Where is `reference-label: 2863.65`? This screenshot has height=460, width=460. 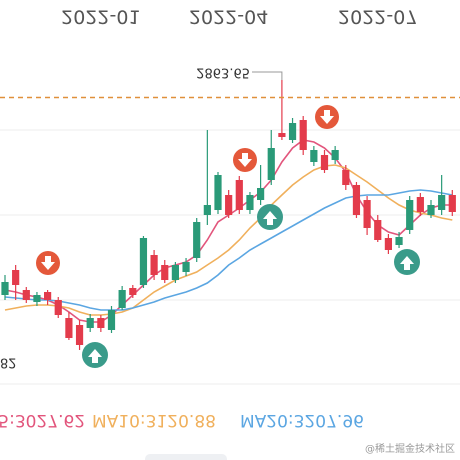 reference-label: 2863.65 is located at coordinates (223, 72).